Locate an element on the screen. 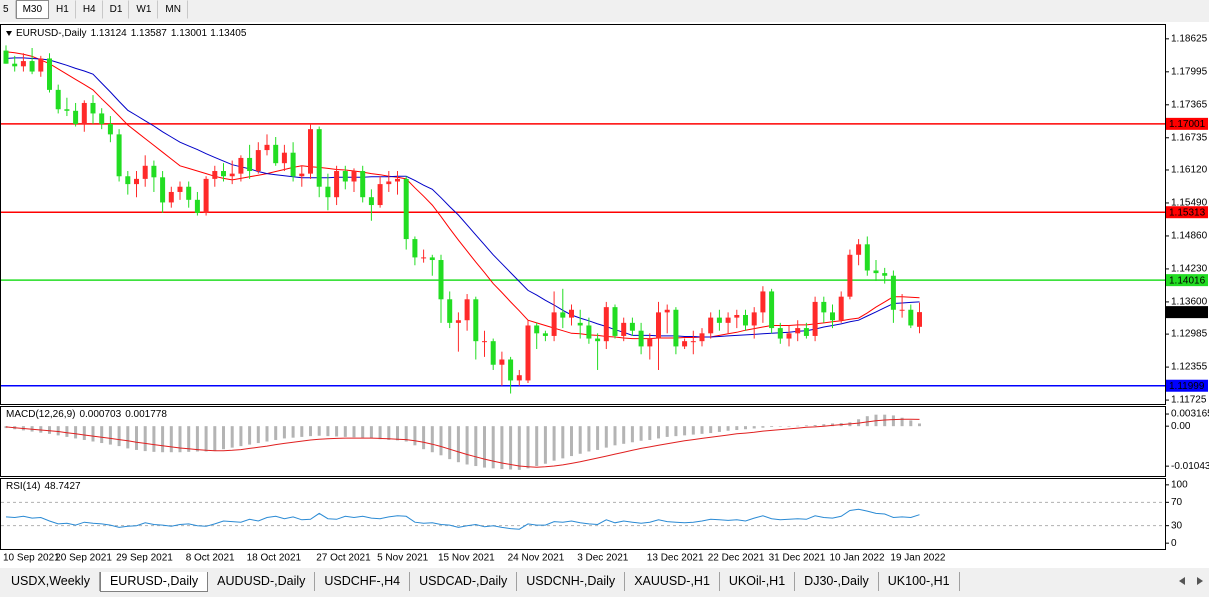  symbol-tab: AUDUSD-,Daily is located at coordinates (262, 581).